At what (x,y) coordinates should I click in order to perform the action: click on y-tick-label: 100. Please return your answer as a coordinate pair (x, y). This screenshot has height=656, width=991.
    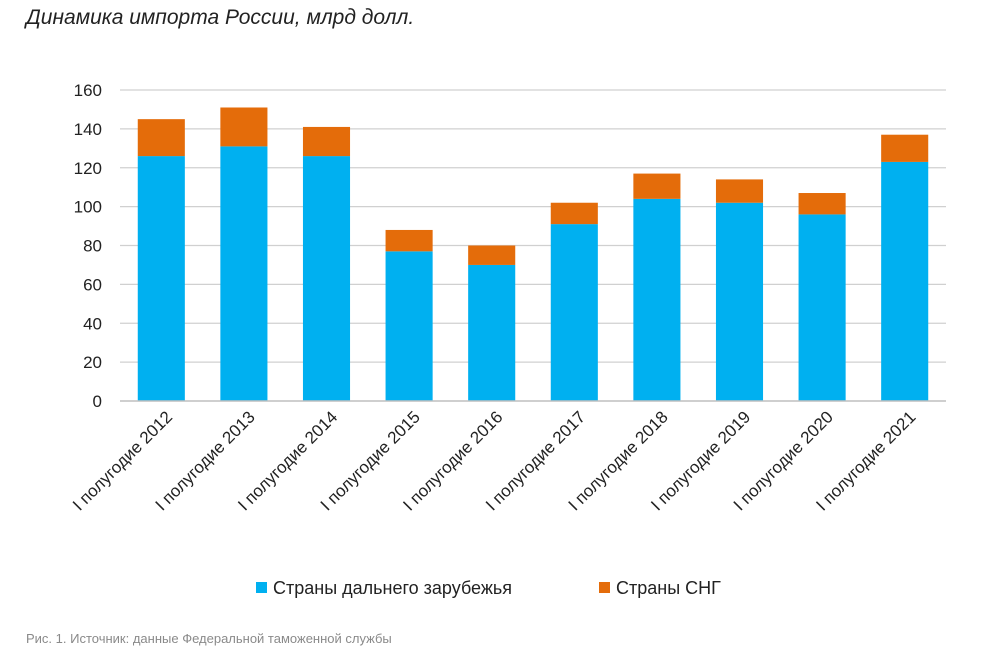
    Looking at the image, I should click on (88, 207).